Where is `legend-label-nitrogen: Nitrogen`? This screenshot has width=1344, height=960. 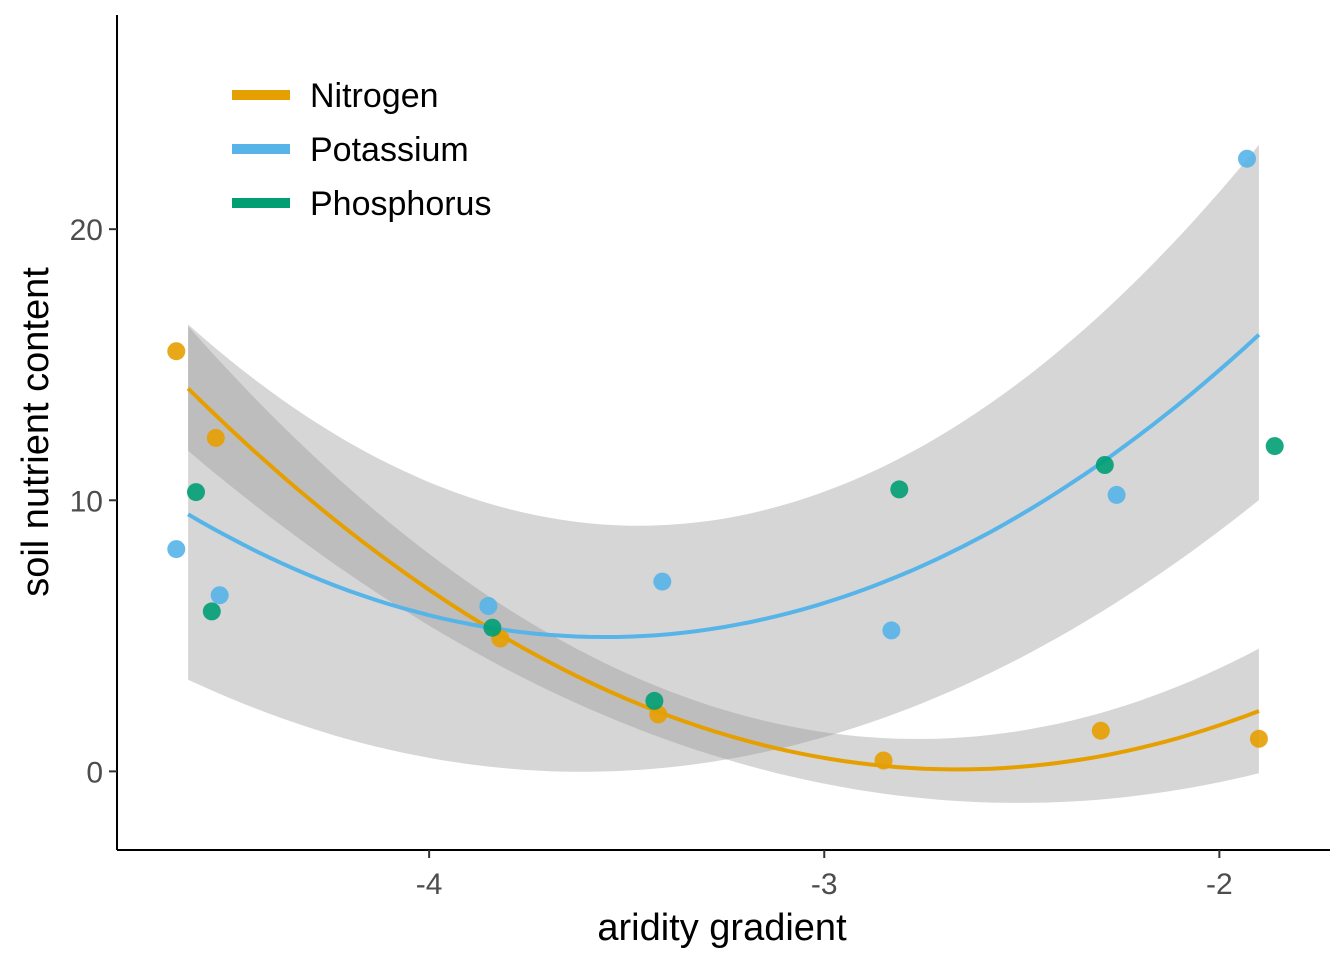 legend-label-nitrogen: Nitrogen is located at coordinates (374, 96).